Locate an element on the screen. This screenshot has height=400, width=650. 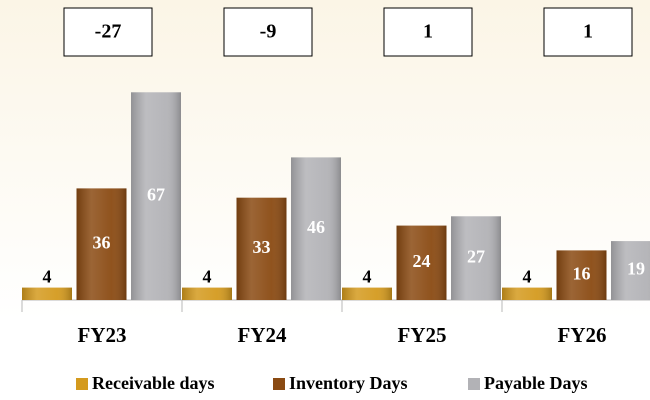
data-label: 27 is located at coordinates (476, 256).